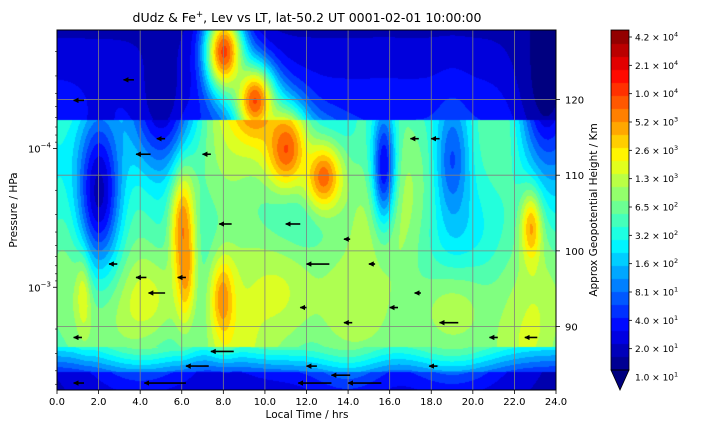  Describe the element at coordinates (574, 176) in the screenshot. I see `y-right-tick-label: 110` at that location.